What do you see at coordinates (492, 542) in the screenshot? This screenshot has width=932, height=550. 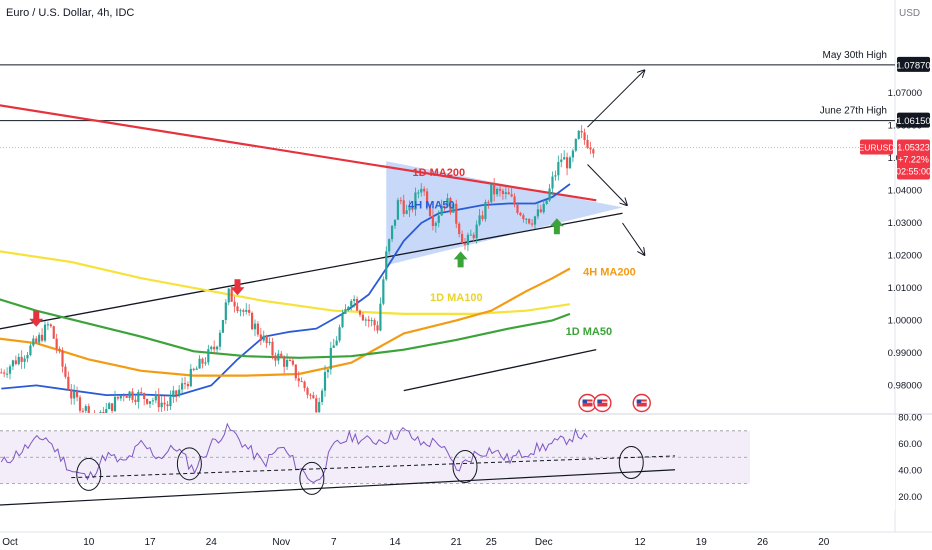 I see `time-tick-label: 25` at bounding box center [492, 542].